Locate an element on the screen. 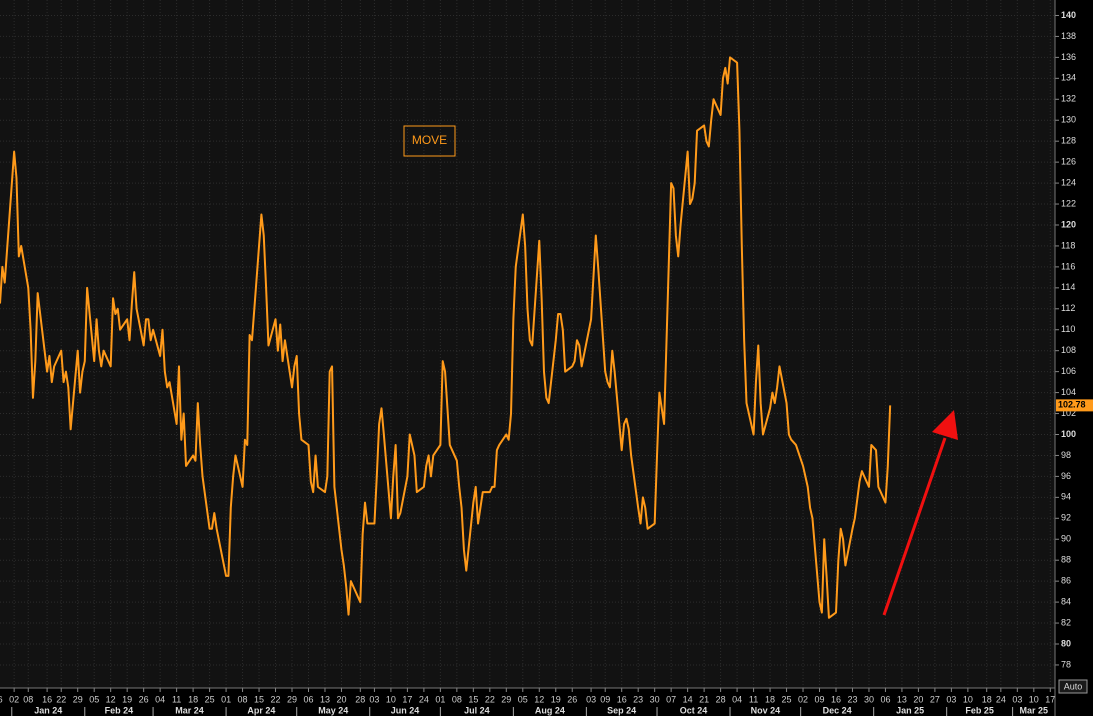 The width and height of the screenshot is (1093, 716). y-tick-label: 134 is located at coordinates (1068, 78).